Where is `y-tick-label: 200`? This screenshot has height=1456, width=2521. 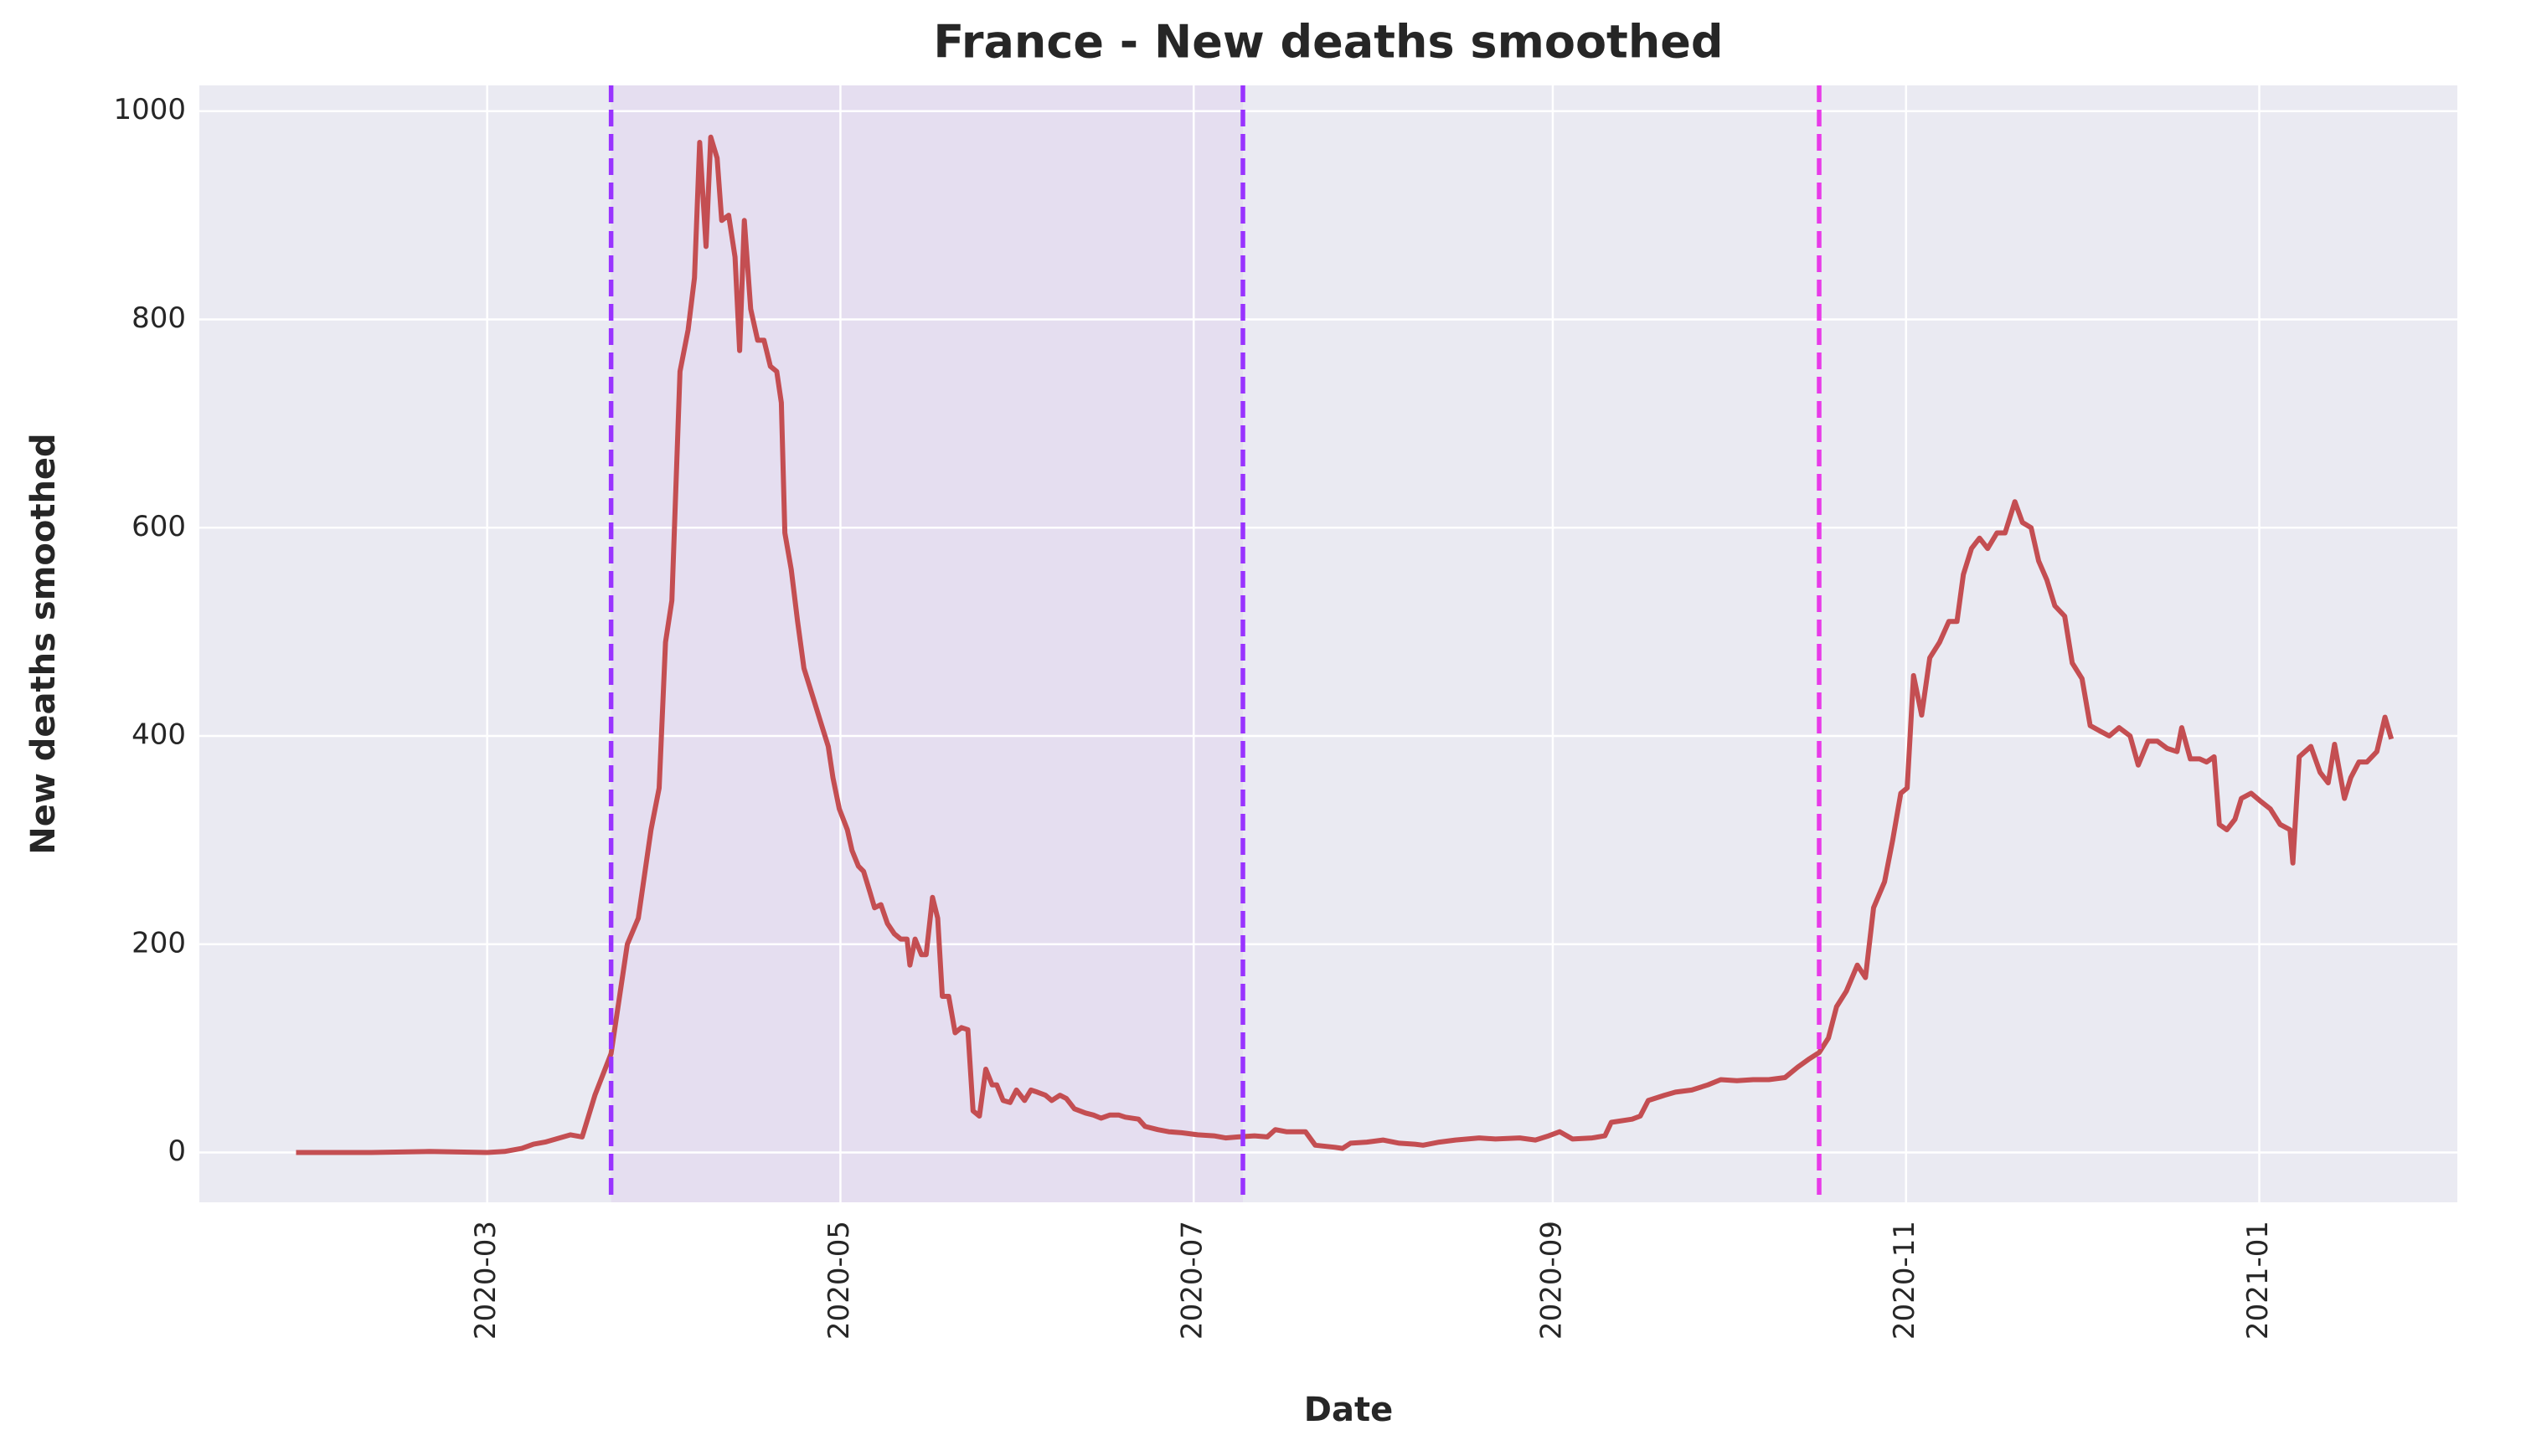 y-tick-label: 200 is located at coordinates (158, 943).